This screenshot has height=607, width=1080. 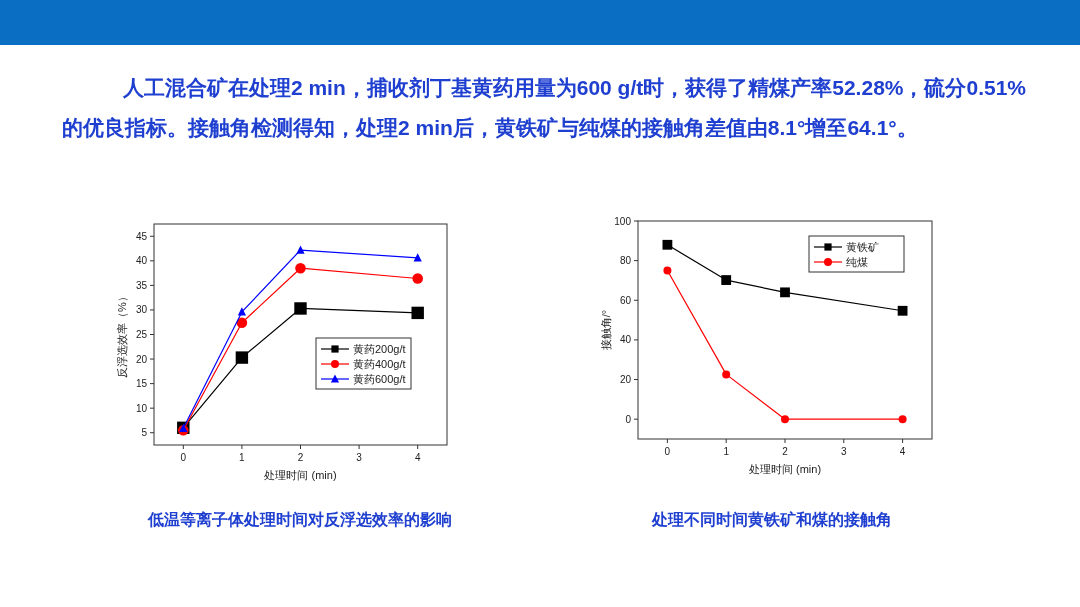 What do you see at coordinates (544, 108) in the screenshot?
I see `text: 人工混合矿在处理2 min，捕收剂丁基黄药用量为600 g/t时，获得了精煤产率52.28%，硫分0.51%的优良指标。接触角检测得知，处理2 min后，黄铁矿与纯煤的接触角差值由8.1°增至64.1°。` at bounding box center [544, 108].